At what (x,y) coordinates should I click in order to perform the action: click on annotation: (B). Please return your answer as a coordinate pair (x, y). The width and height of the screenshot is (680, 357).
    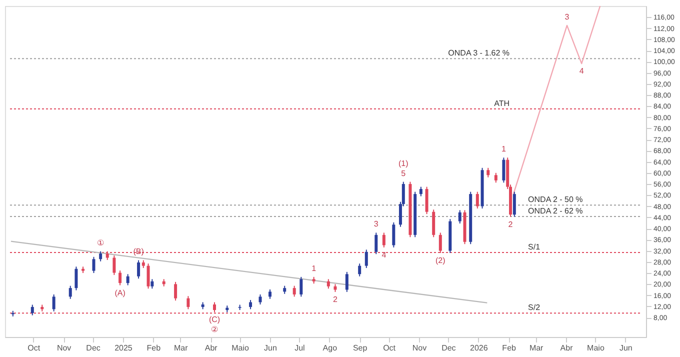
    Looking at the image, I should click on (138, 251).